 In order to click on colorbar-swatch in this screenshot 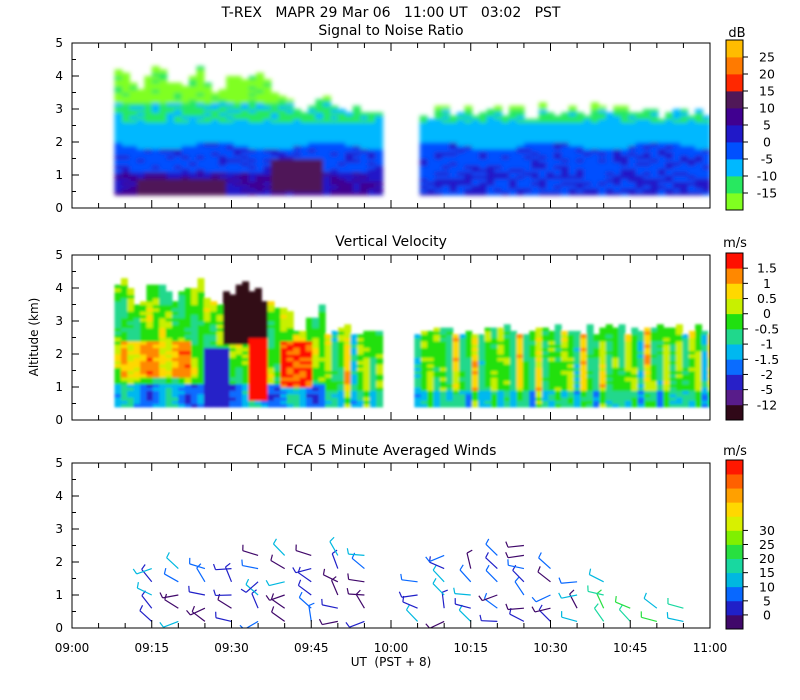, I will do `click(734, 66)`.